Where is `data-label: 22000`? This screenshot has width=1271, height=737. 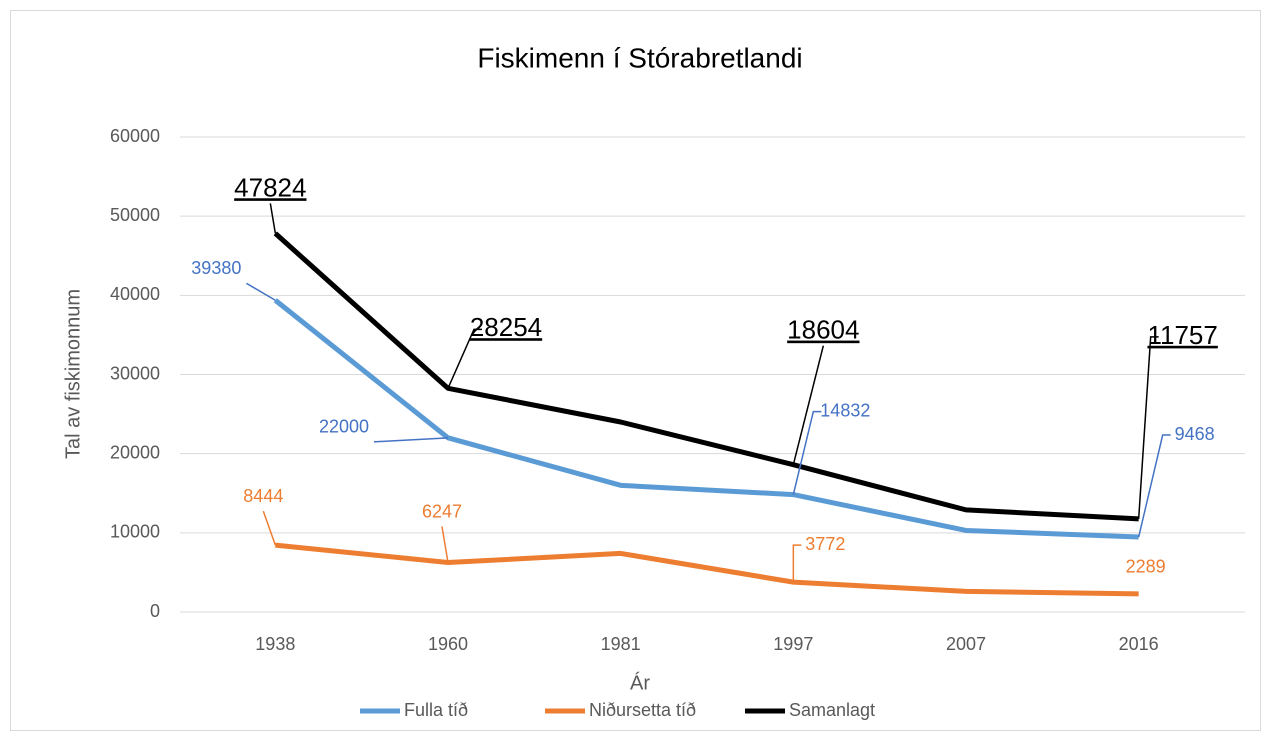 data-label: 22000 is located at coordinates (344, 427).